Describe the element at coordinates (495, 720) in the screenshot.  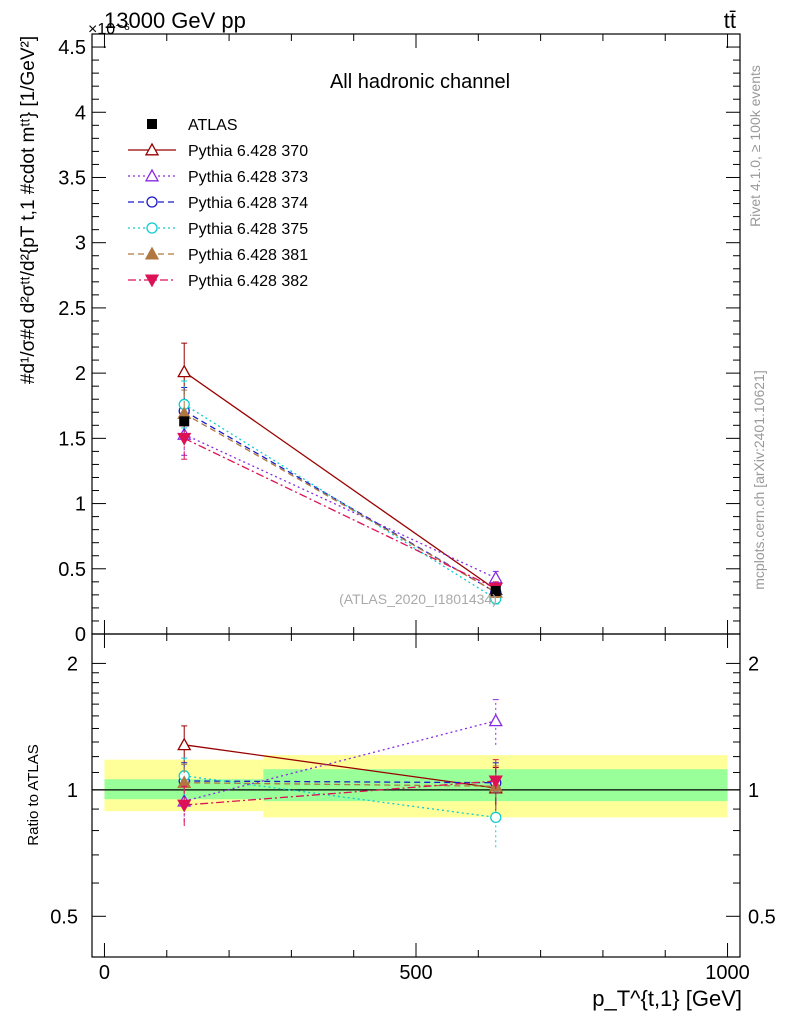
I see `series-1-ratio-point` at that location.